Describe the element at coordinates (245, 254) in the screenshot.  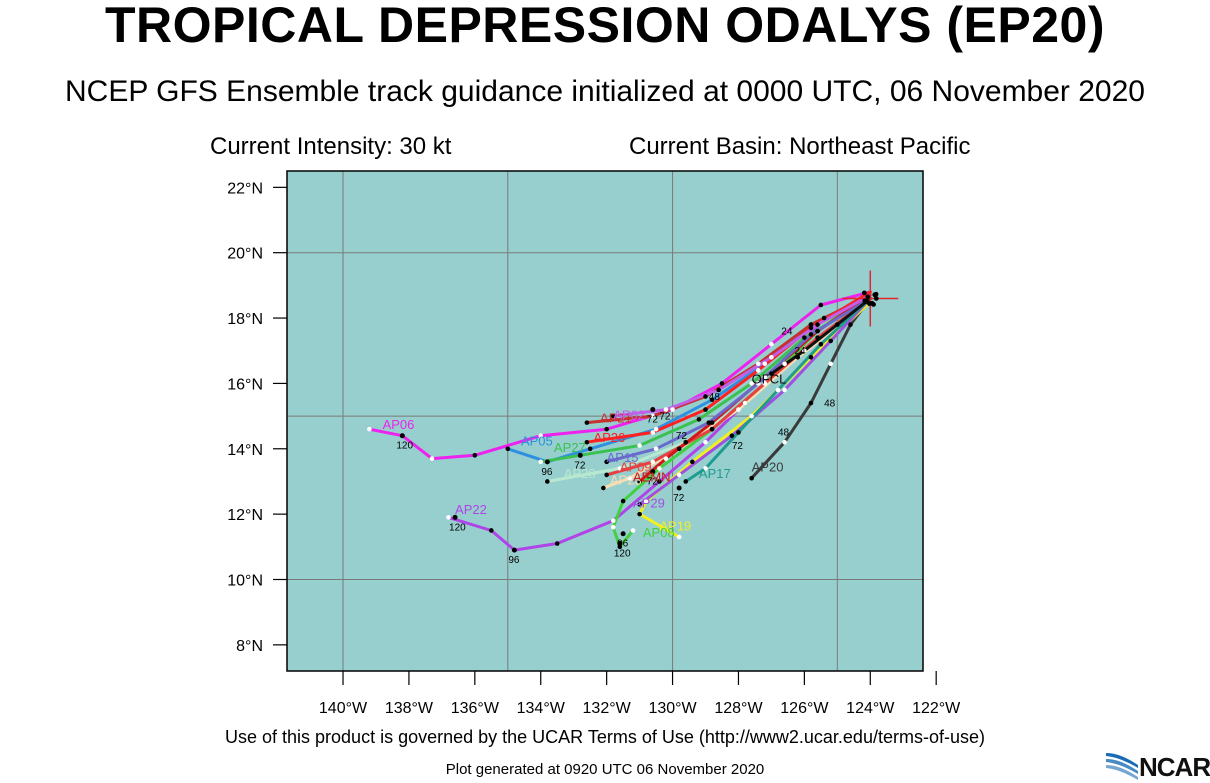
I see `lat-tick-label: 20°N` at that location.